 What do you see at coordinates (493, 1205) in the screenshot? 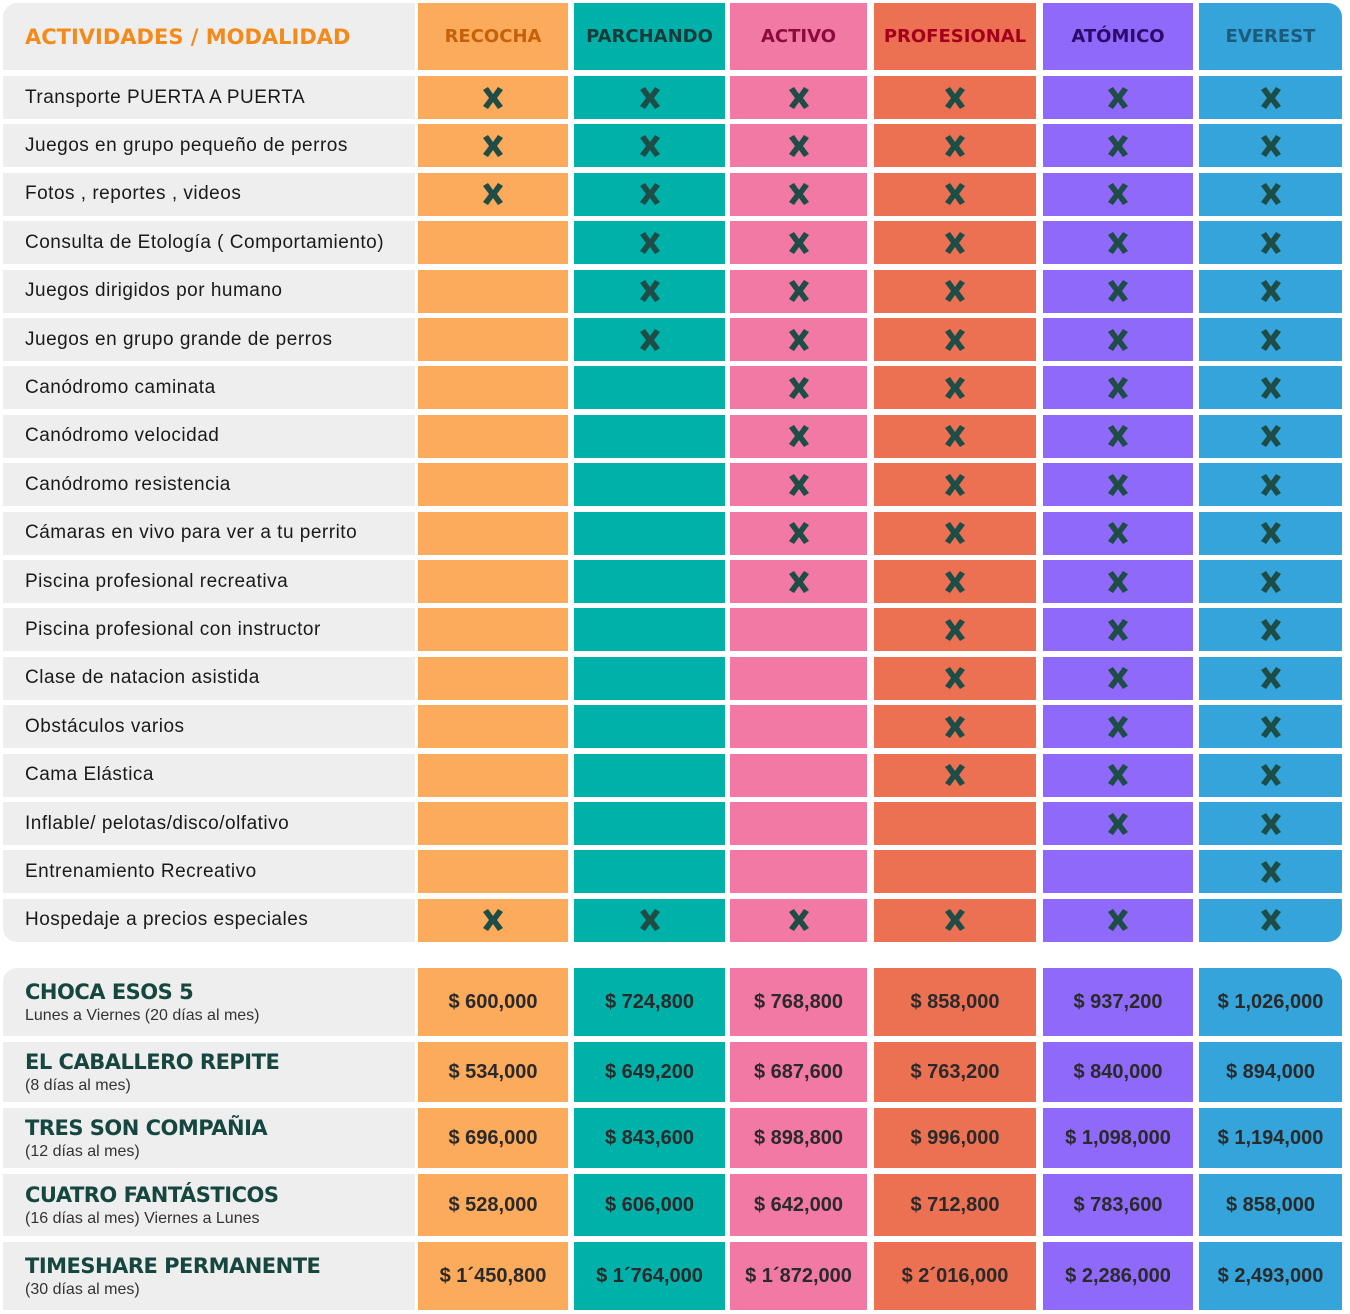
I see `price: $ 528,000` at bounding box center [493, 1205].